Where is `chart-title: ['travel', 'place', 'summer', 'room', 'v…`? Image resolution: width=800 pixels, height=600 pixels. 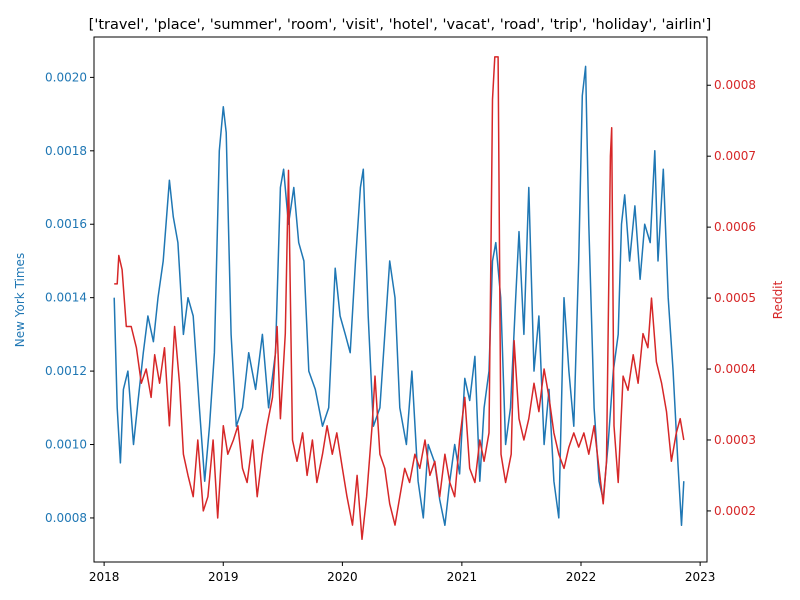
chart-title: ['travel', 'place', 'summer', 'room', 'v… is located at coordinates (400, 25).